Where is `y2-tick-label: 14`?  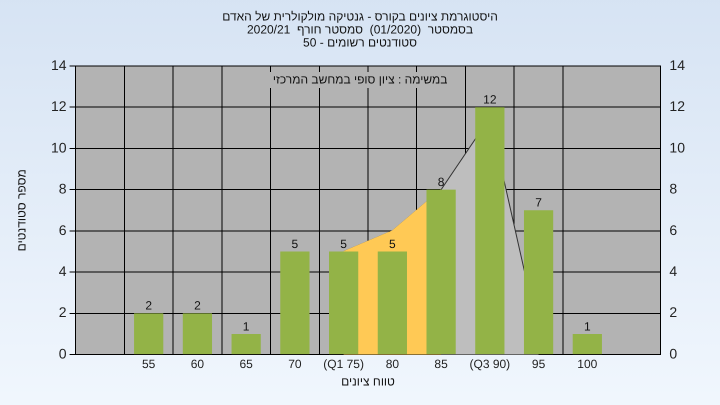 y2-tick-label: 14 is located at coordinates (677, 64).